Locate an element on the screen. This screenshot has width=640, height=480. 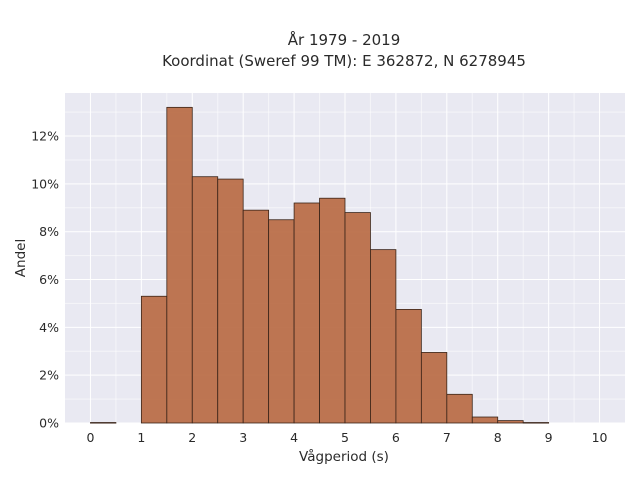
x-axis-ticks: 0 1 2 3 4 5 6 7 8 9 10 is located at coordinates (346, 437).